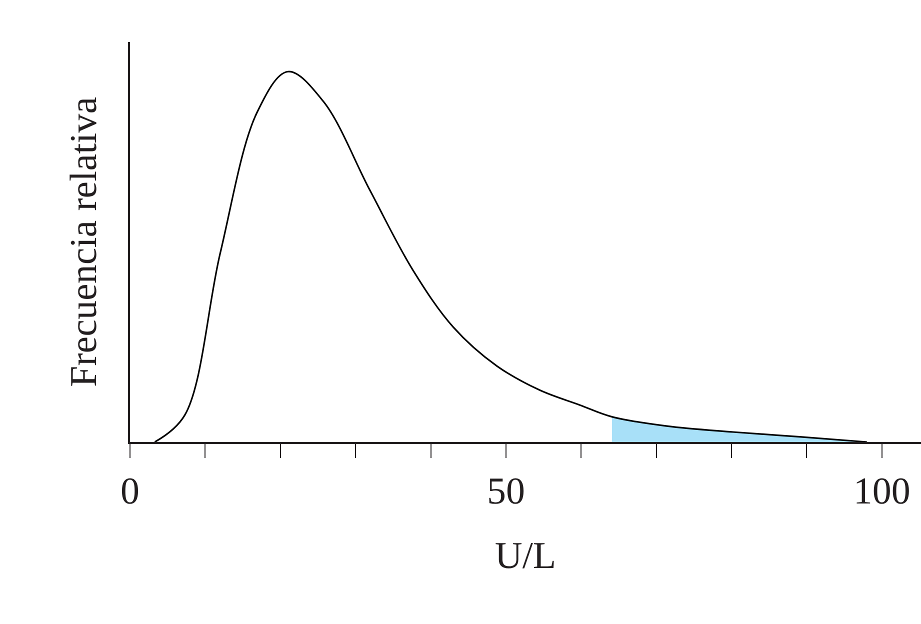 This screenshot has width=921, height=624. Describe the element at coordinates (881, 491) in the screenshot. I see `x-tick-label: 100` at that location.